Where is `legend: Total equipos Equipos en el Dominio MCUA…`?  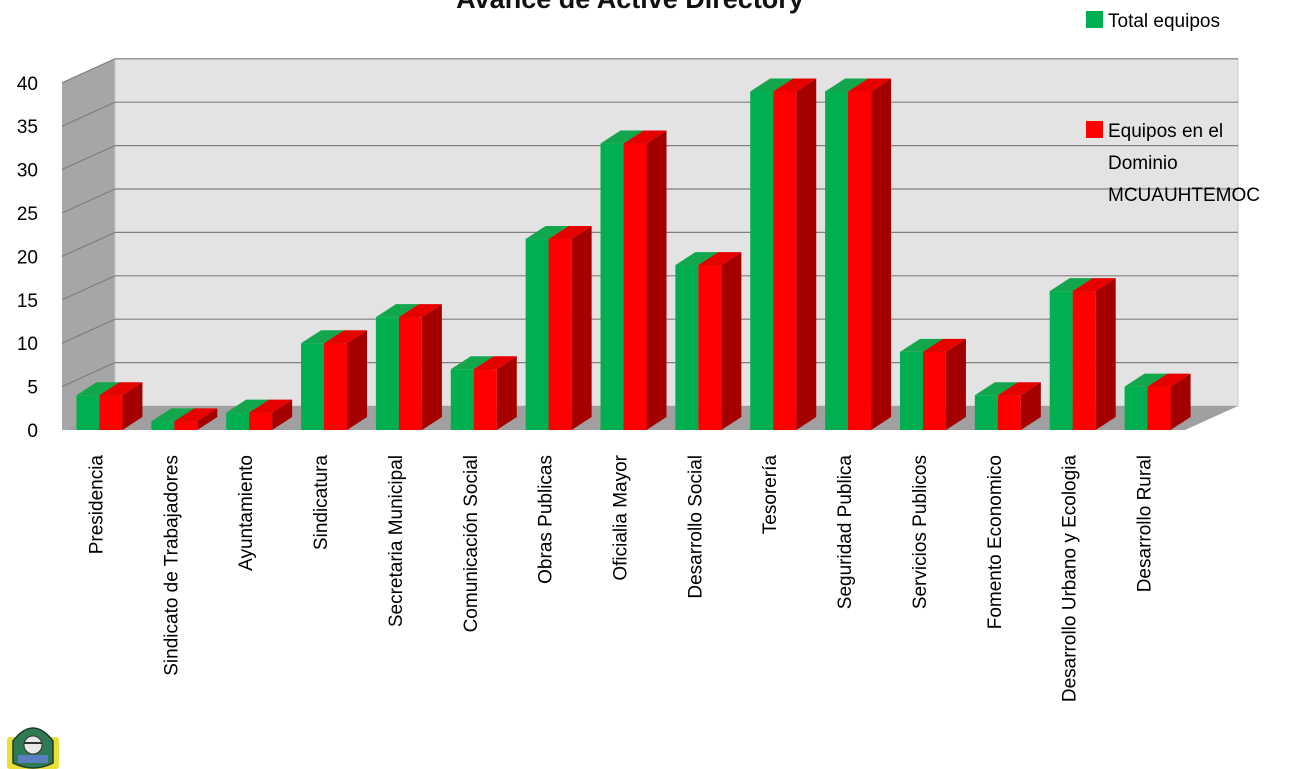
legend: Total equipos Equipos en el Dominio MCUA… is located at coordinates (1173, 108).